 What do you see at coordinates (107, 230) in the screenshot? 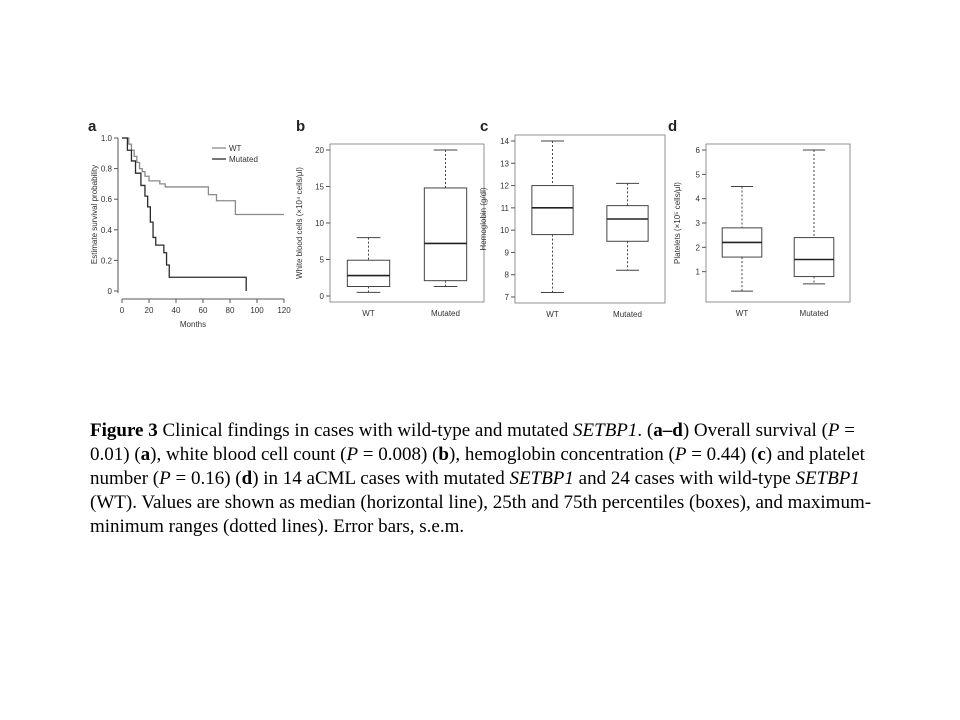
I see `y-tick-label: 0.4` at bounding box center [107, 230].